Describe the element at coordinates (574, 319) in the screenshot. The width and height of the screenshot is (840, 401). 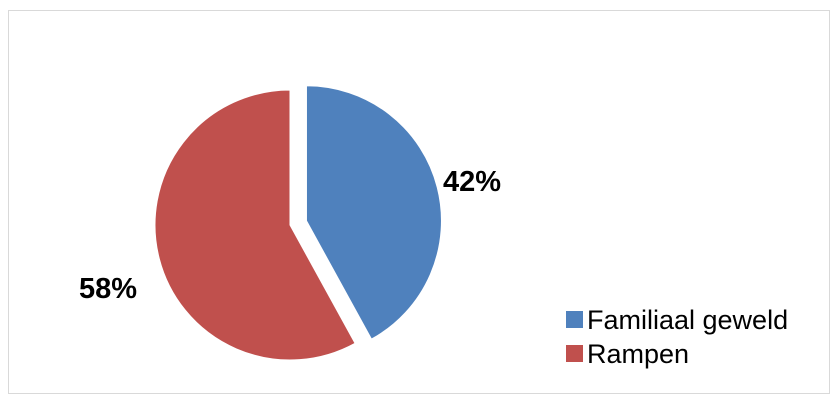
I see `legend-swatch-familiaal-geweld` at that location.